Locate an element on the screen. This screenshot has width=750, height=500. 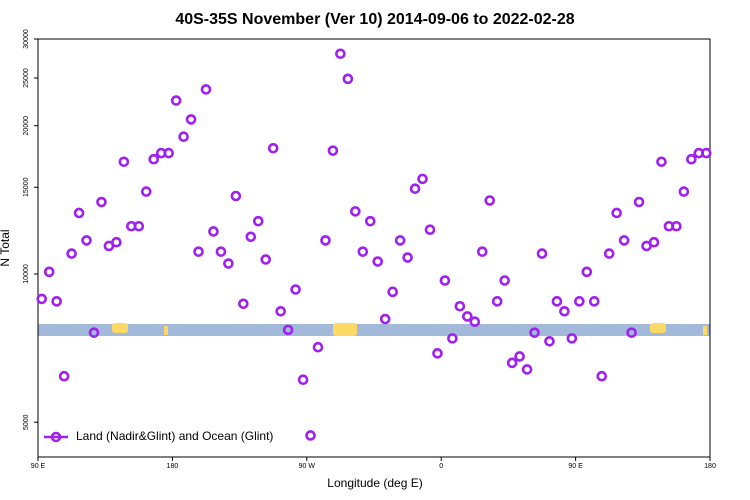
x-axis-label: Longitude (deg E) is located at coordinates (374, 483).